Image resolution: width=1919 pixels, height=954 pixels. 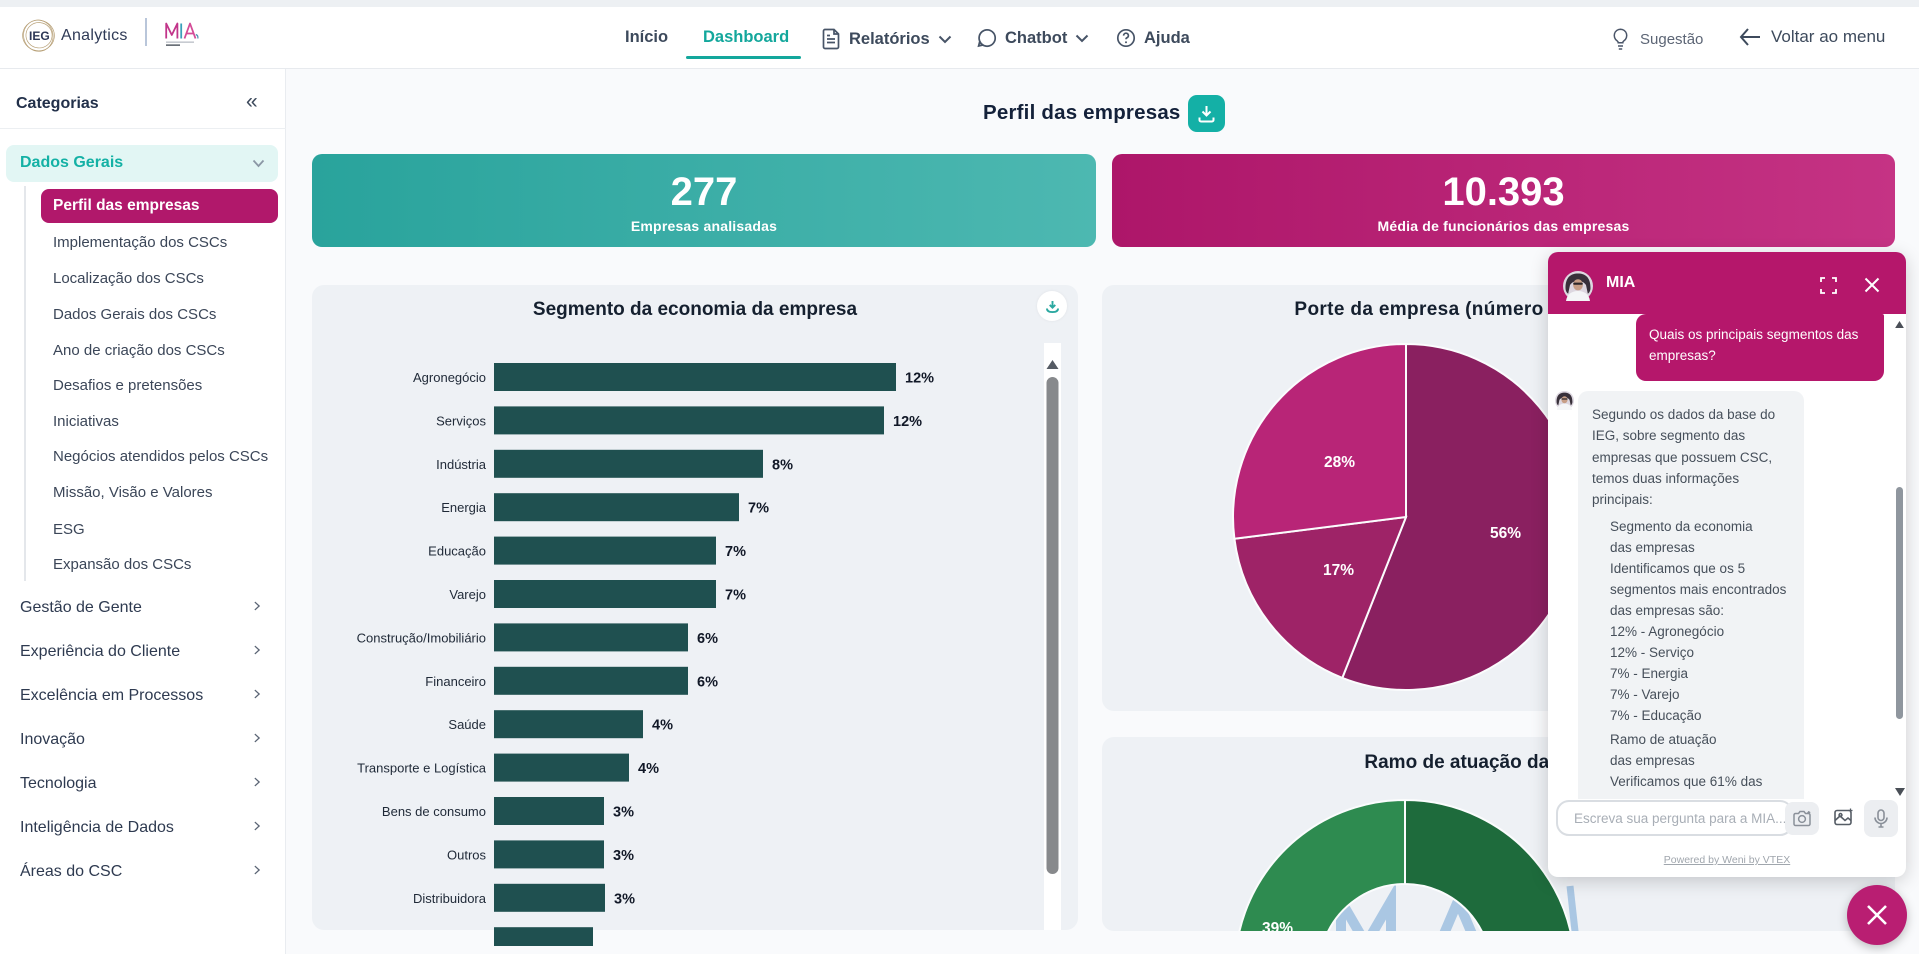 I want to click on svg-text: Educação, so click(x=457, y=551).